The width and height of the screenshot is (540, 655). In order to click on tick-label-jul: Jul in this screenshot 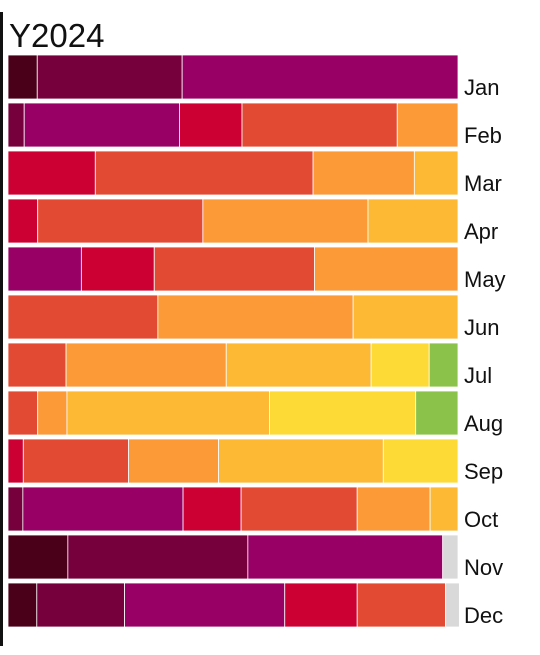, I will do `click(478, 375)`.